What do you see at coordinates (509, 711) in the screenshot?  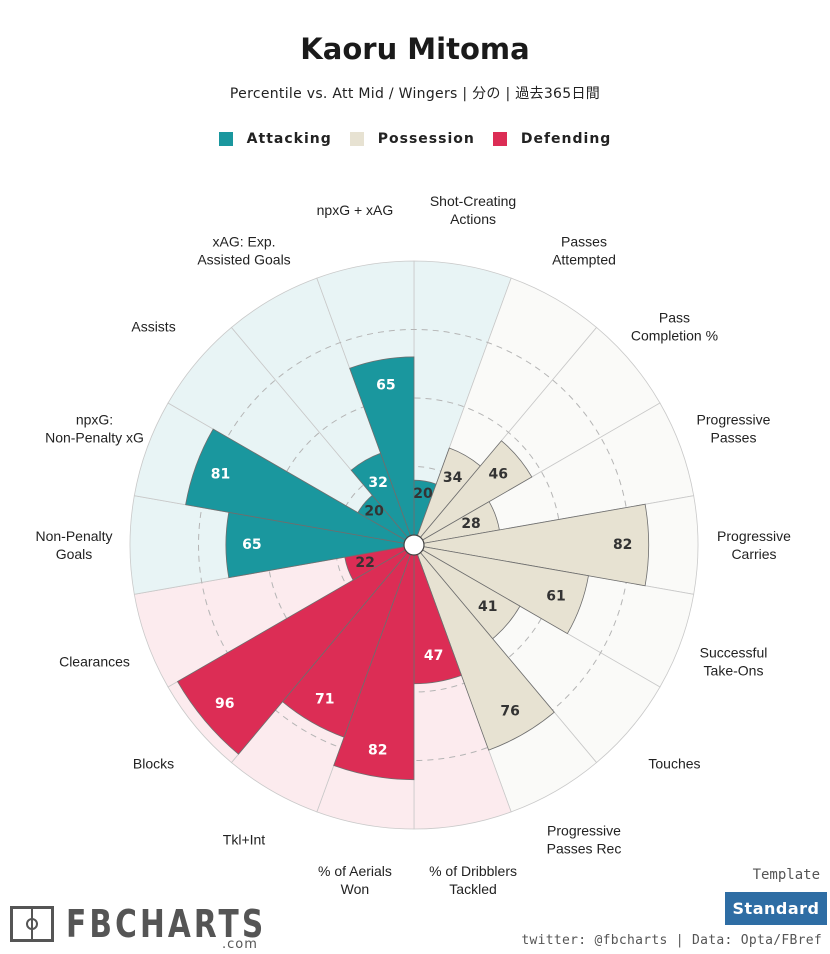 I see `value-label-progressive-passes-rec: 76` at bounding box center [509, 711].